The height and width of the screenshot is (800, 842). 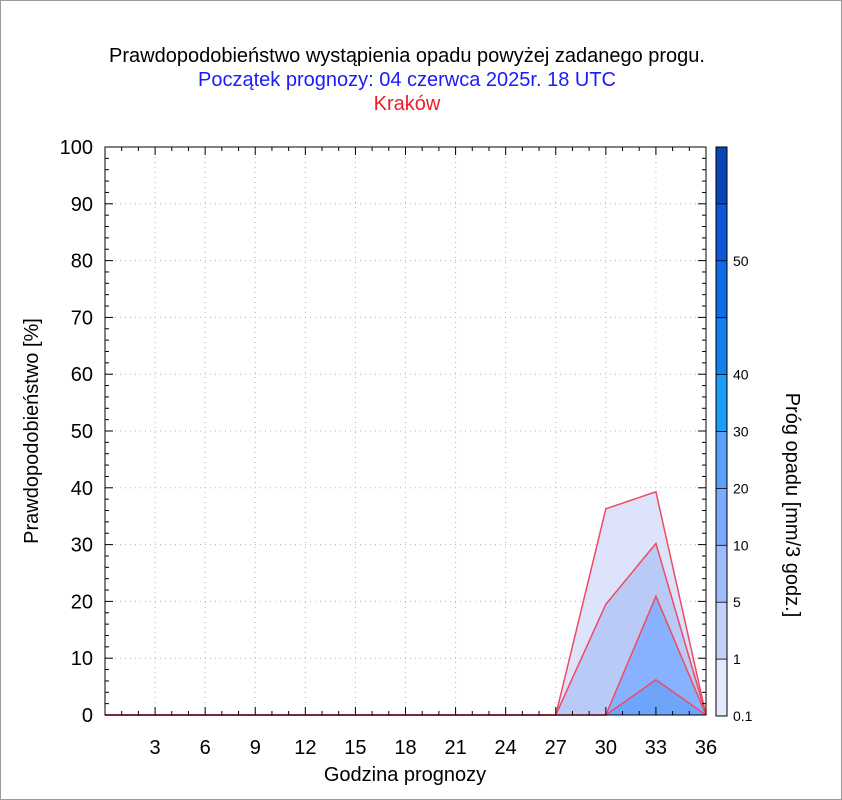 What do you see at coordinates (82, 318) in the screenshot?
I see `y-tick-label: 70` at bounding box center [82, 318].